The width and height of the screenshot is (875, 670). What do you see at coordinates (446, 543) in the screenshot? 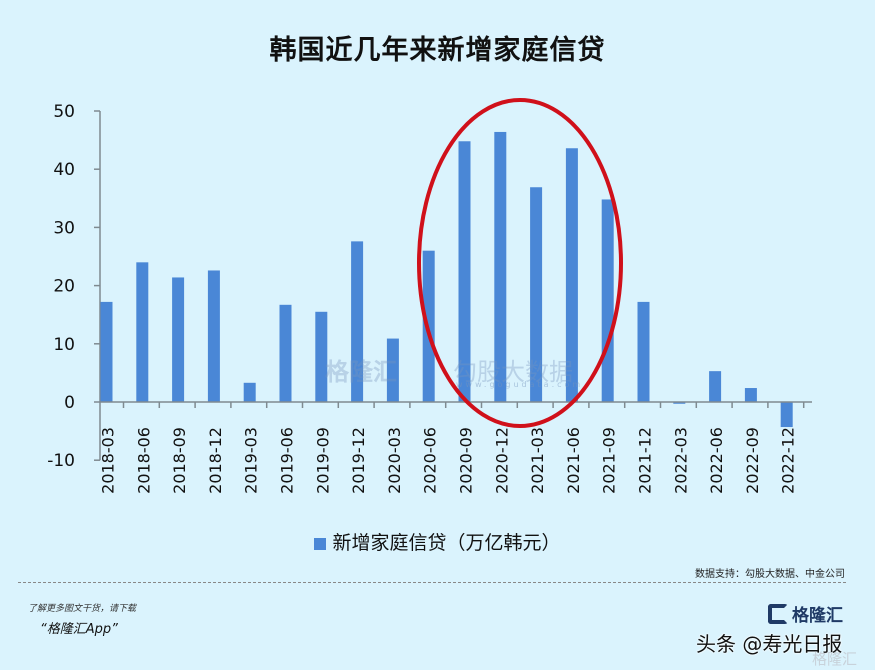
I see `legend-label: 新增家庭信贷（万亿韩元）` at bounding box center [446, 543].